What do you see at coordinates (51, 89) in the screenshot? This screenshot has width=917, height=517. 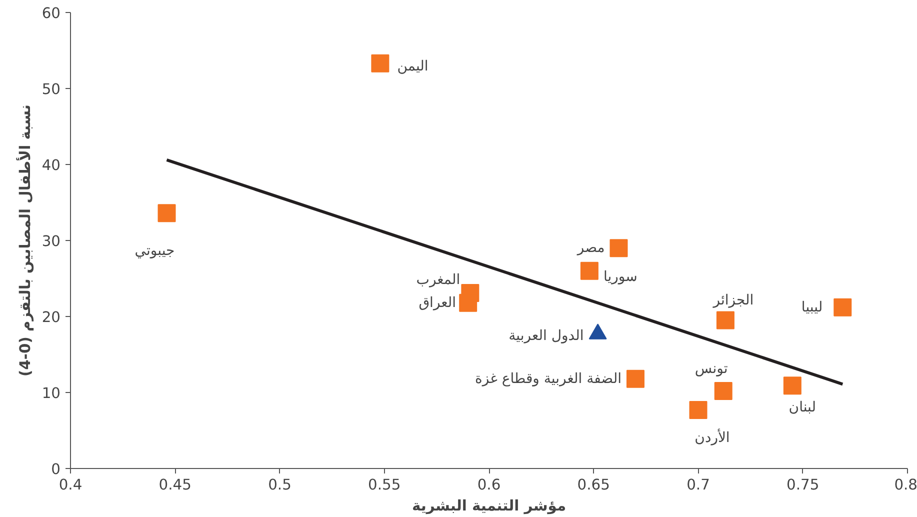 I see `y-tick-label: 50` at bounding box center [51, 89].